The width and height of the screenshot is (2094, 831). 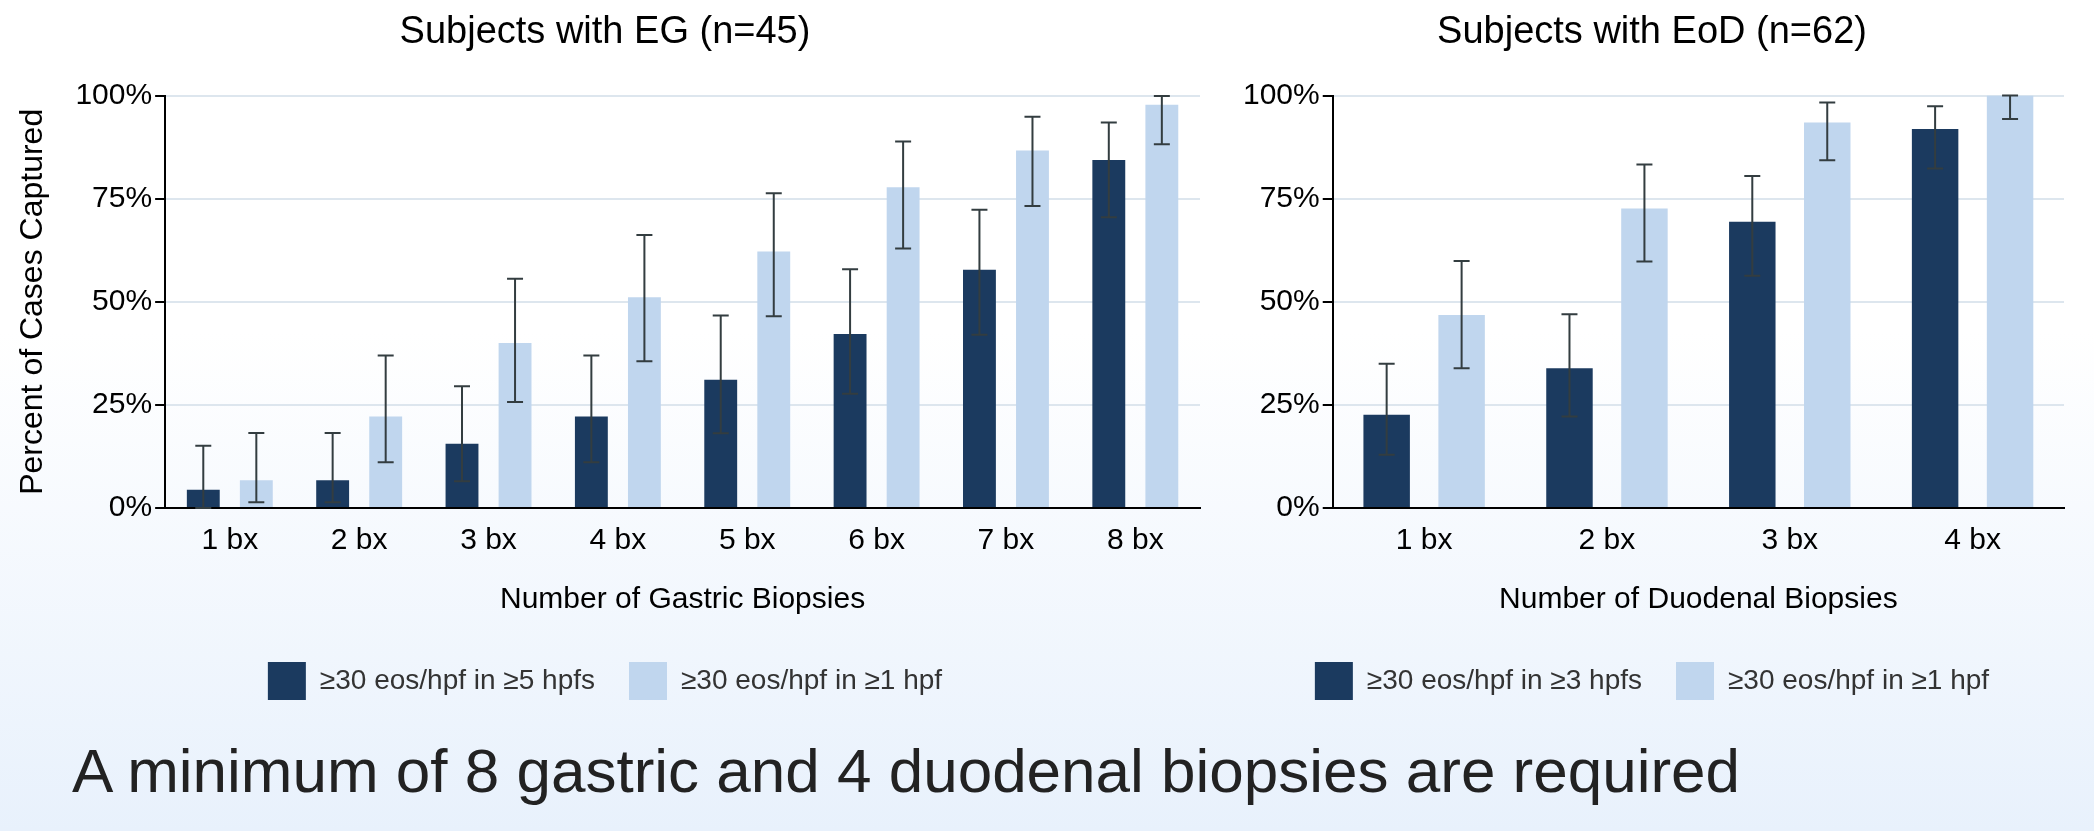 I want to click on x-tick-label: 5 bx, so click(x=747, y=539).